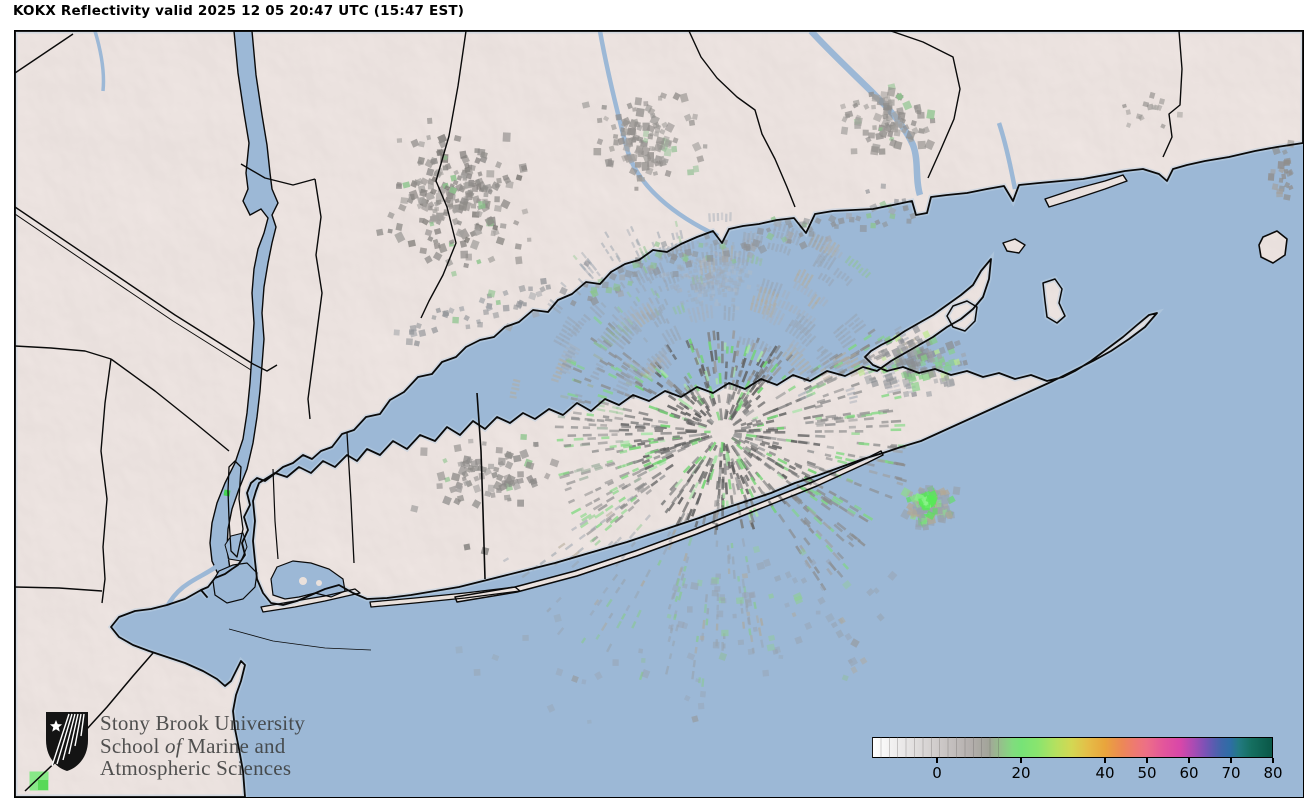  What do you see at coordinates (235, 583) in the screenshot?
I see `upper-bay` at bounding box center [235, 583].